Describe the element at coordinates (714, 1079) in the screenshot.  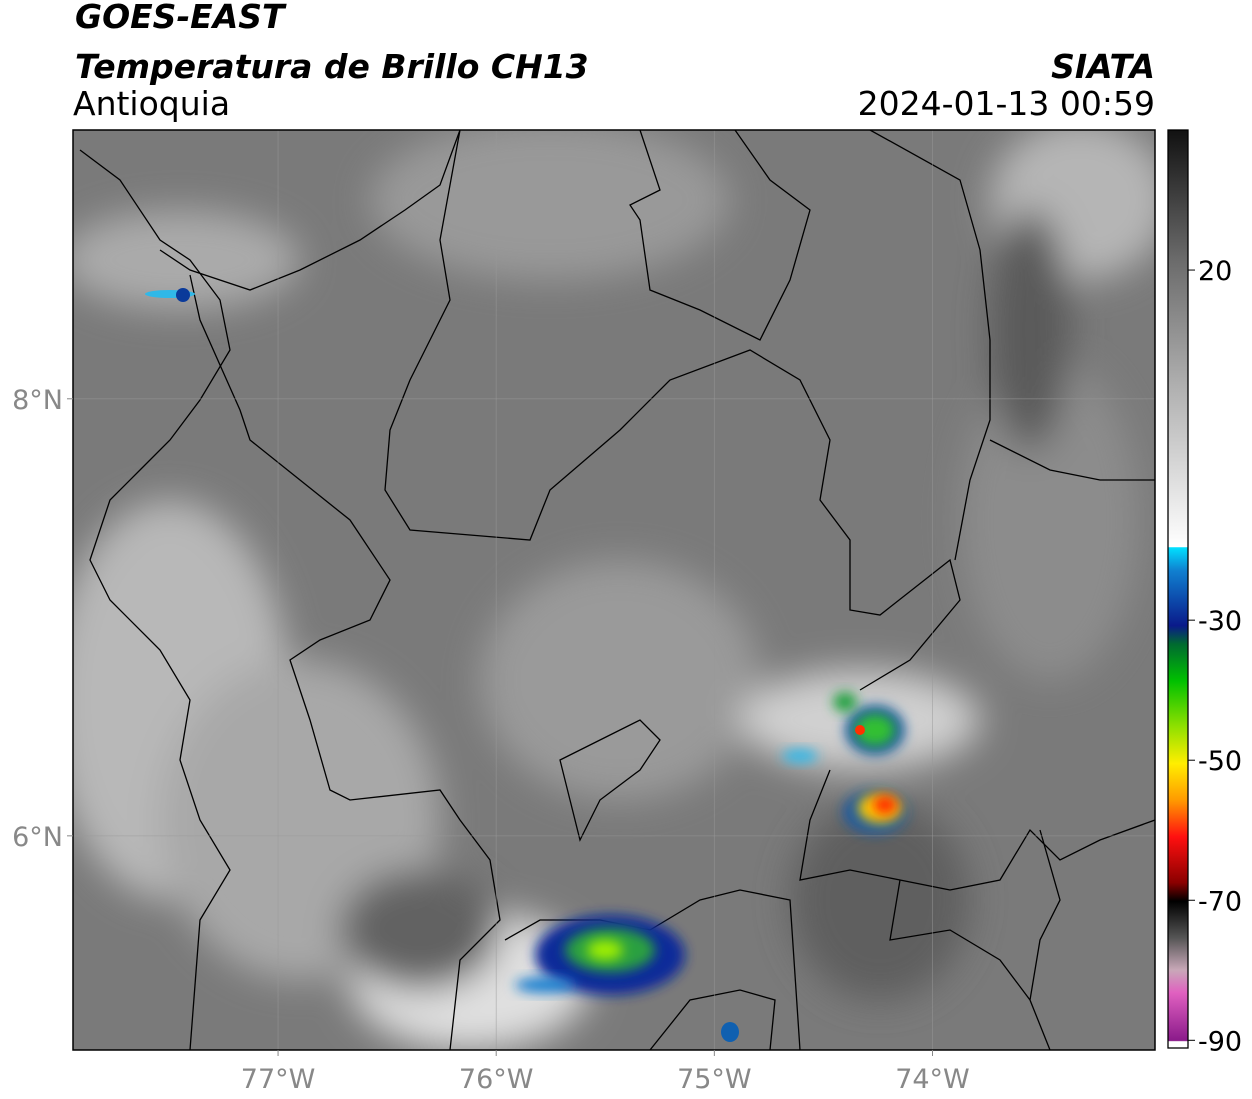
I see `x-tick-label: 75°W` at that location.